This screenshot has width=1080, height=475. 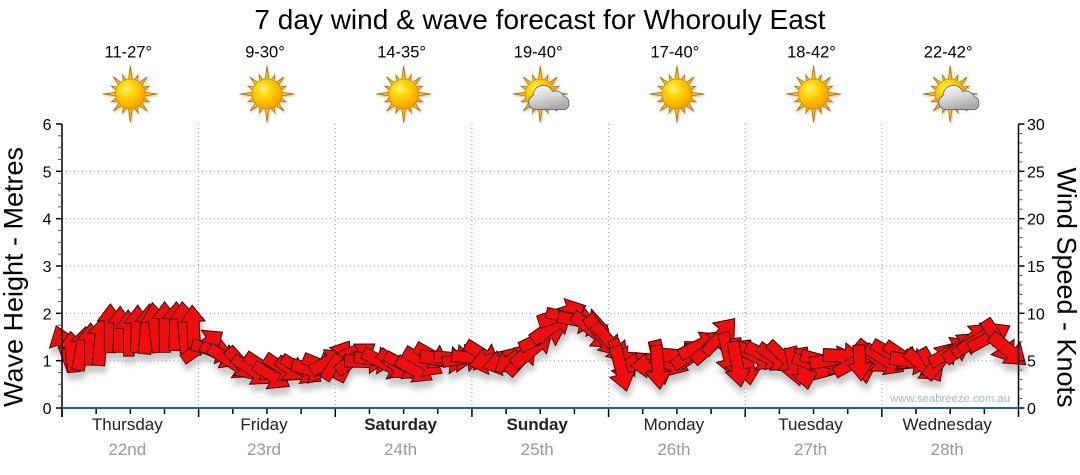 I want to click on svg-text: 1, so click(x=47, y=362).